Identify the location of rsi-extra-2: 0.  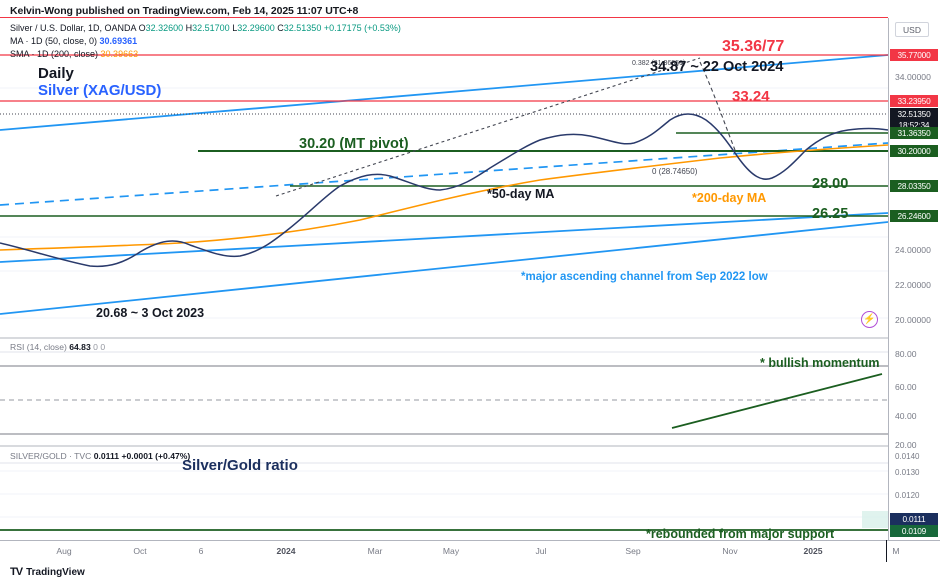
(103, 347).